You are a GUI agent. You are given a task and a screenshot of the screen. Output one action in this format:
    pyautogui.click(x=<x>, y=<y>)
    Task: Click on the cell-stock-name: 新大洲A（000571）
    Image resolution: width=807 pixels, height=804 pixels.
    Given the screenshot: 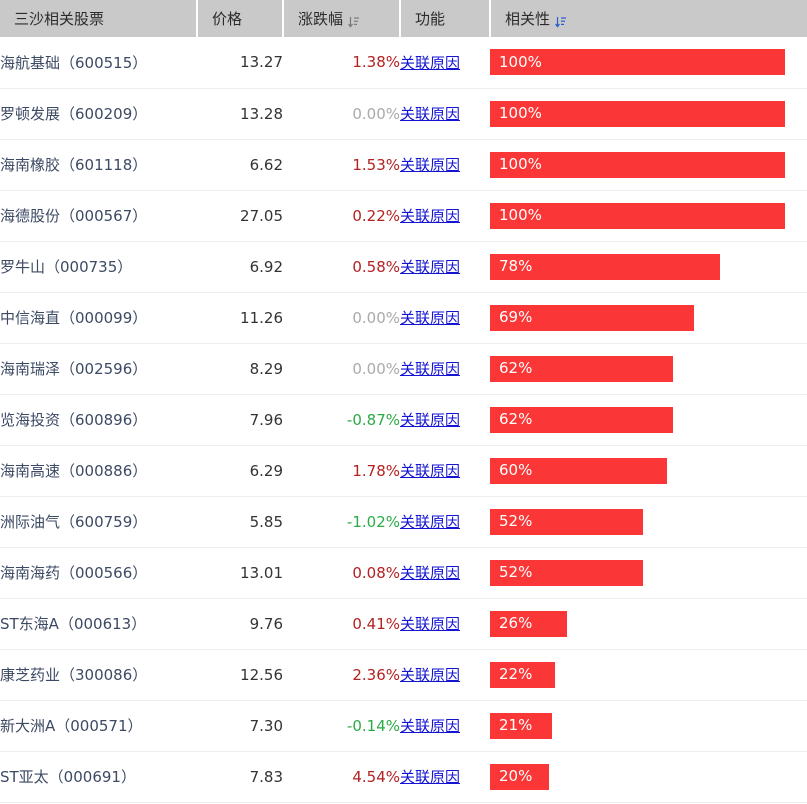 What is the action you would take?
    pyautogui.click(x=71, y=726)
    